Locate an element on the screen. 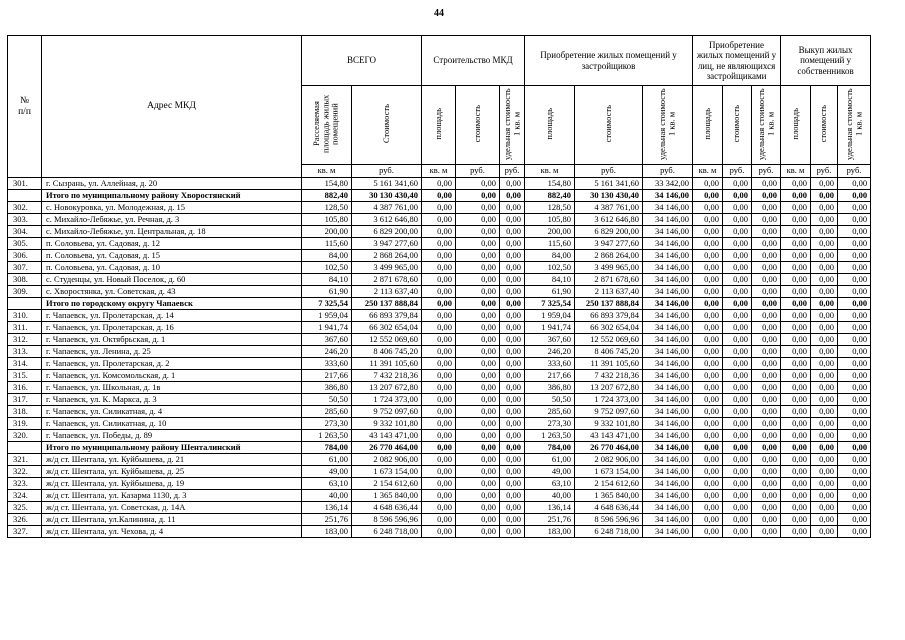 Image resolution: width=905 pixels, height=640 pixels. row-value: 1 673 154,00 is located at coordinates (609, 472).